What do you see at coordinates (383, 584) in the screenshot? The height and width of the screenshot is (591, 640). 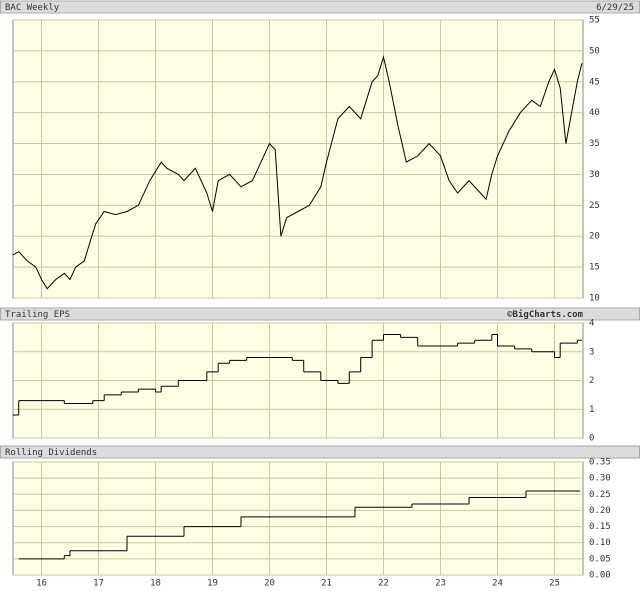 I see `x-tick-label: 22` at bounding box center [383, 584].